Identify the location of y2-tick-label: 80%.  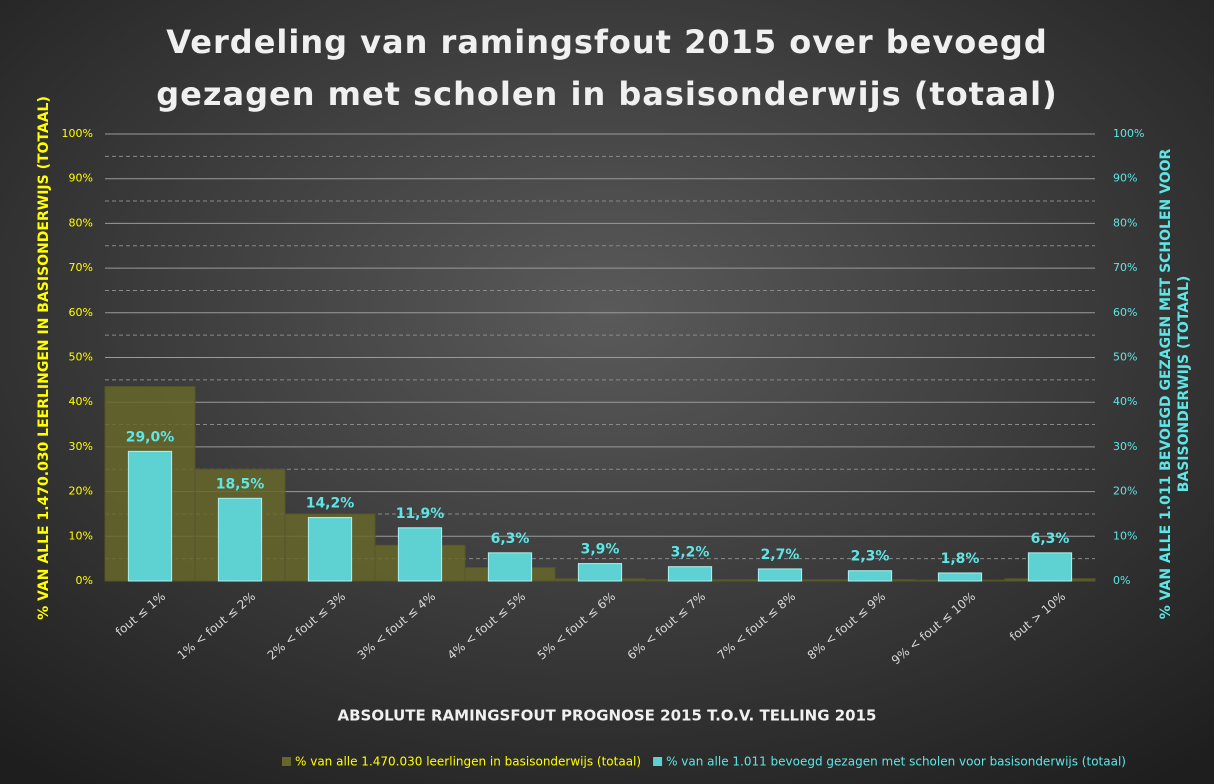
(1125, 222).